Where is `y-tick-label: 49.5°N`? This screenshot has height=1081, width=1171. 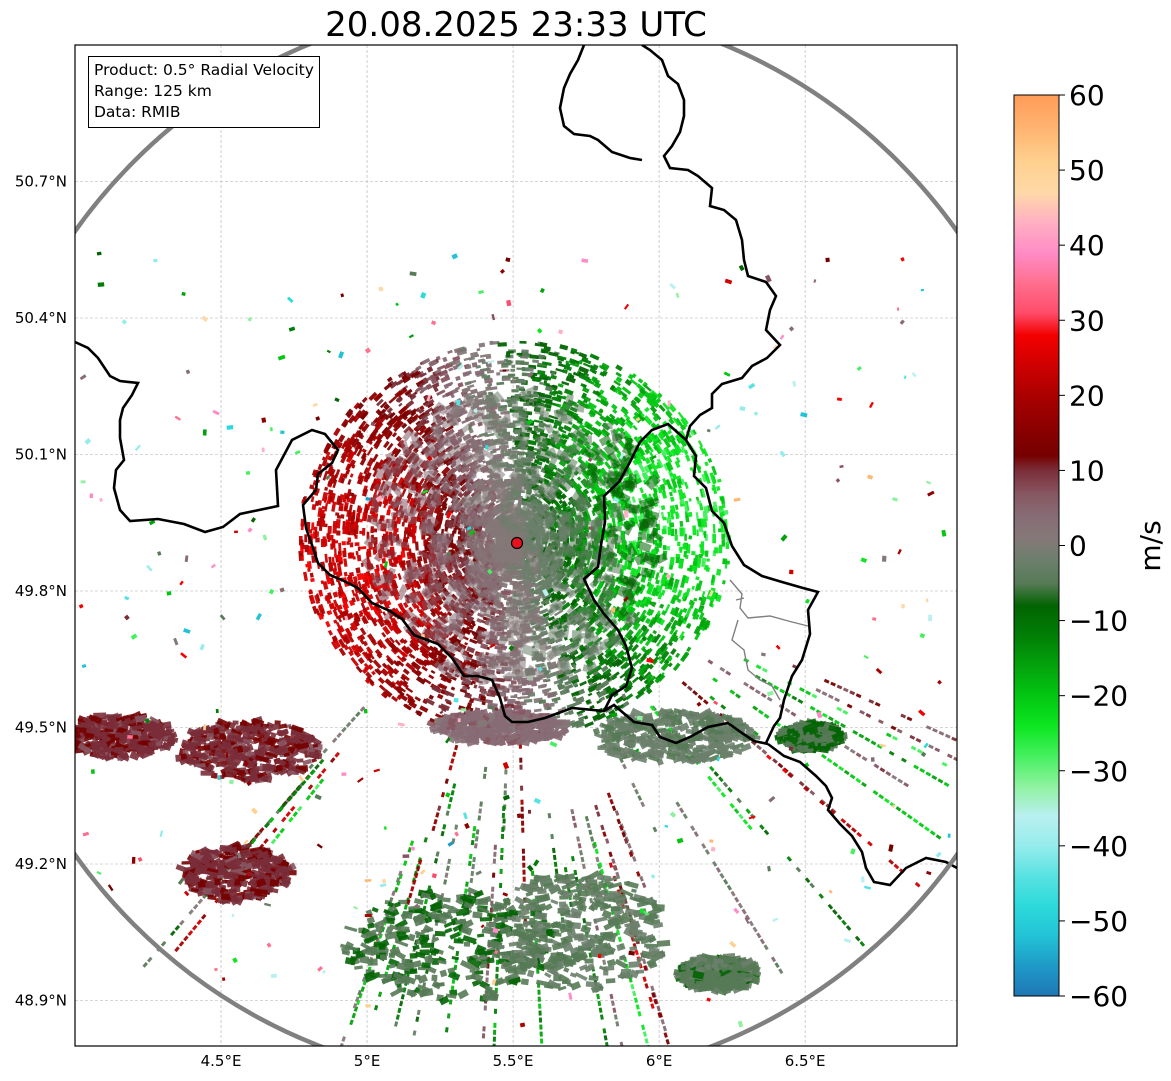 y-tick-label: 49.5°N is located at coordinates (41, 728).